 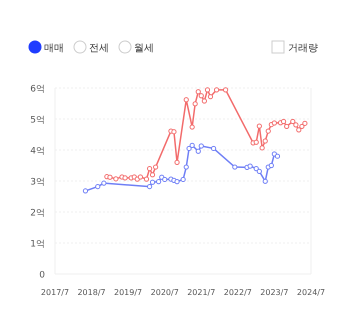 What do you see at coordinates (164, 292) in the screenshot?
I see `x-tick-label: 2020/7` at bounding box center [164, 292].